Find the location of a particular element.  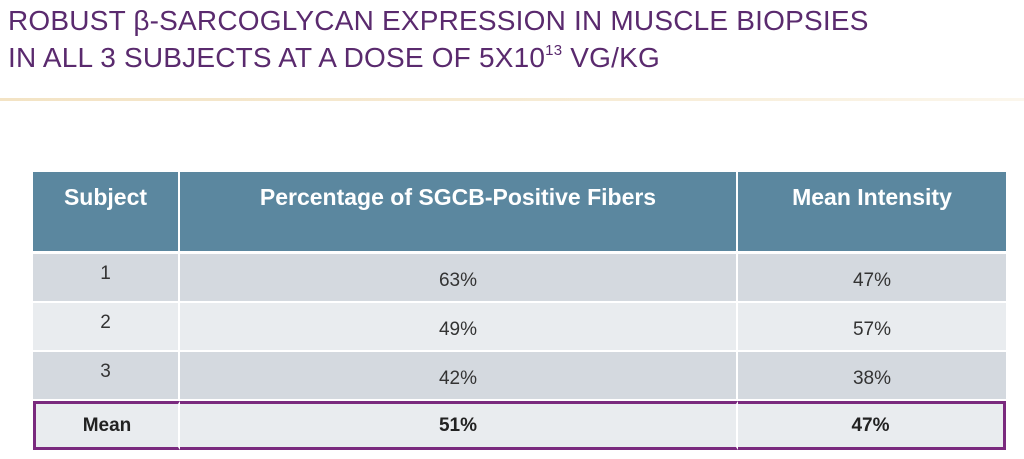

cell-intensity: 38% is located at coordinates (872, 376).